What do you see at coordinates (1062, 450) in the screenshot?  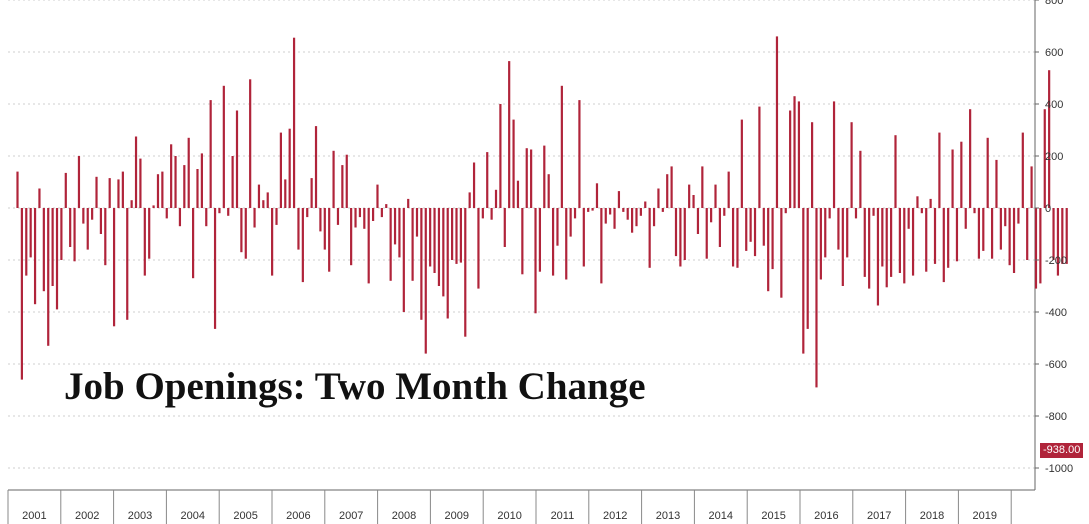 I see `last-value-badge: -938.00` at bounding box center [1062, 450].